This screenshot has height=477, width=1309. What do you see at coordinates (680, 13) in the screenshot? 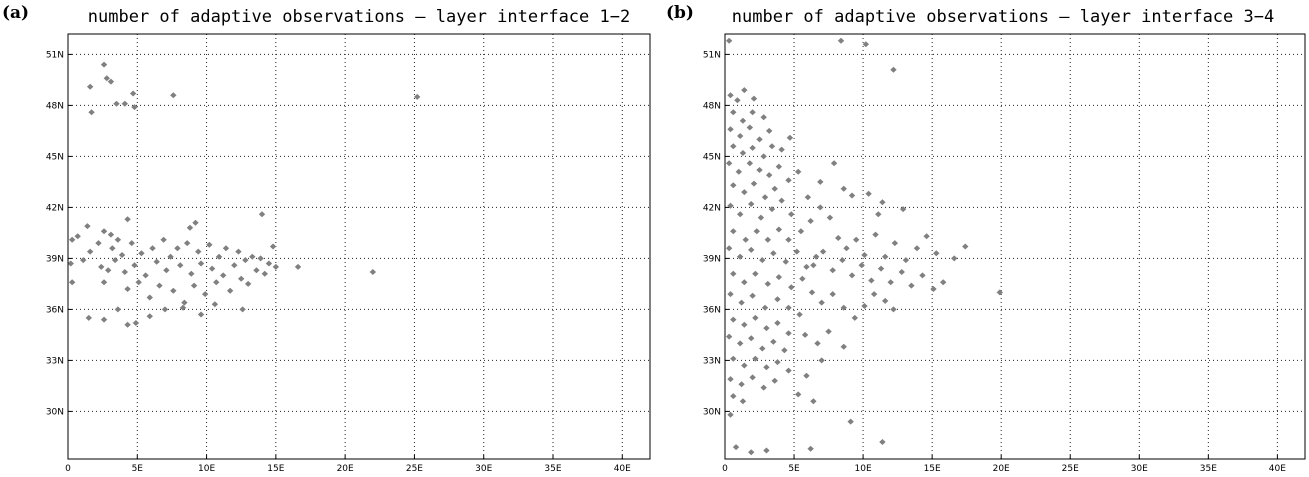
I see `panel-label-b: (b)` at bounding box center [680, 13].